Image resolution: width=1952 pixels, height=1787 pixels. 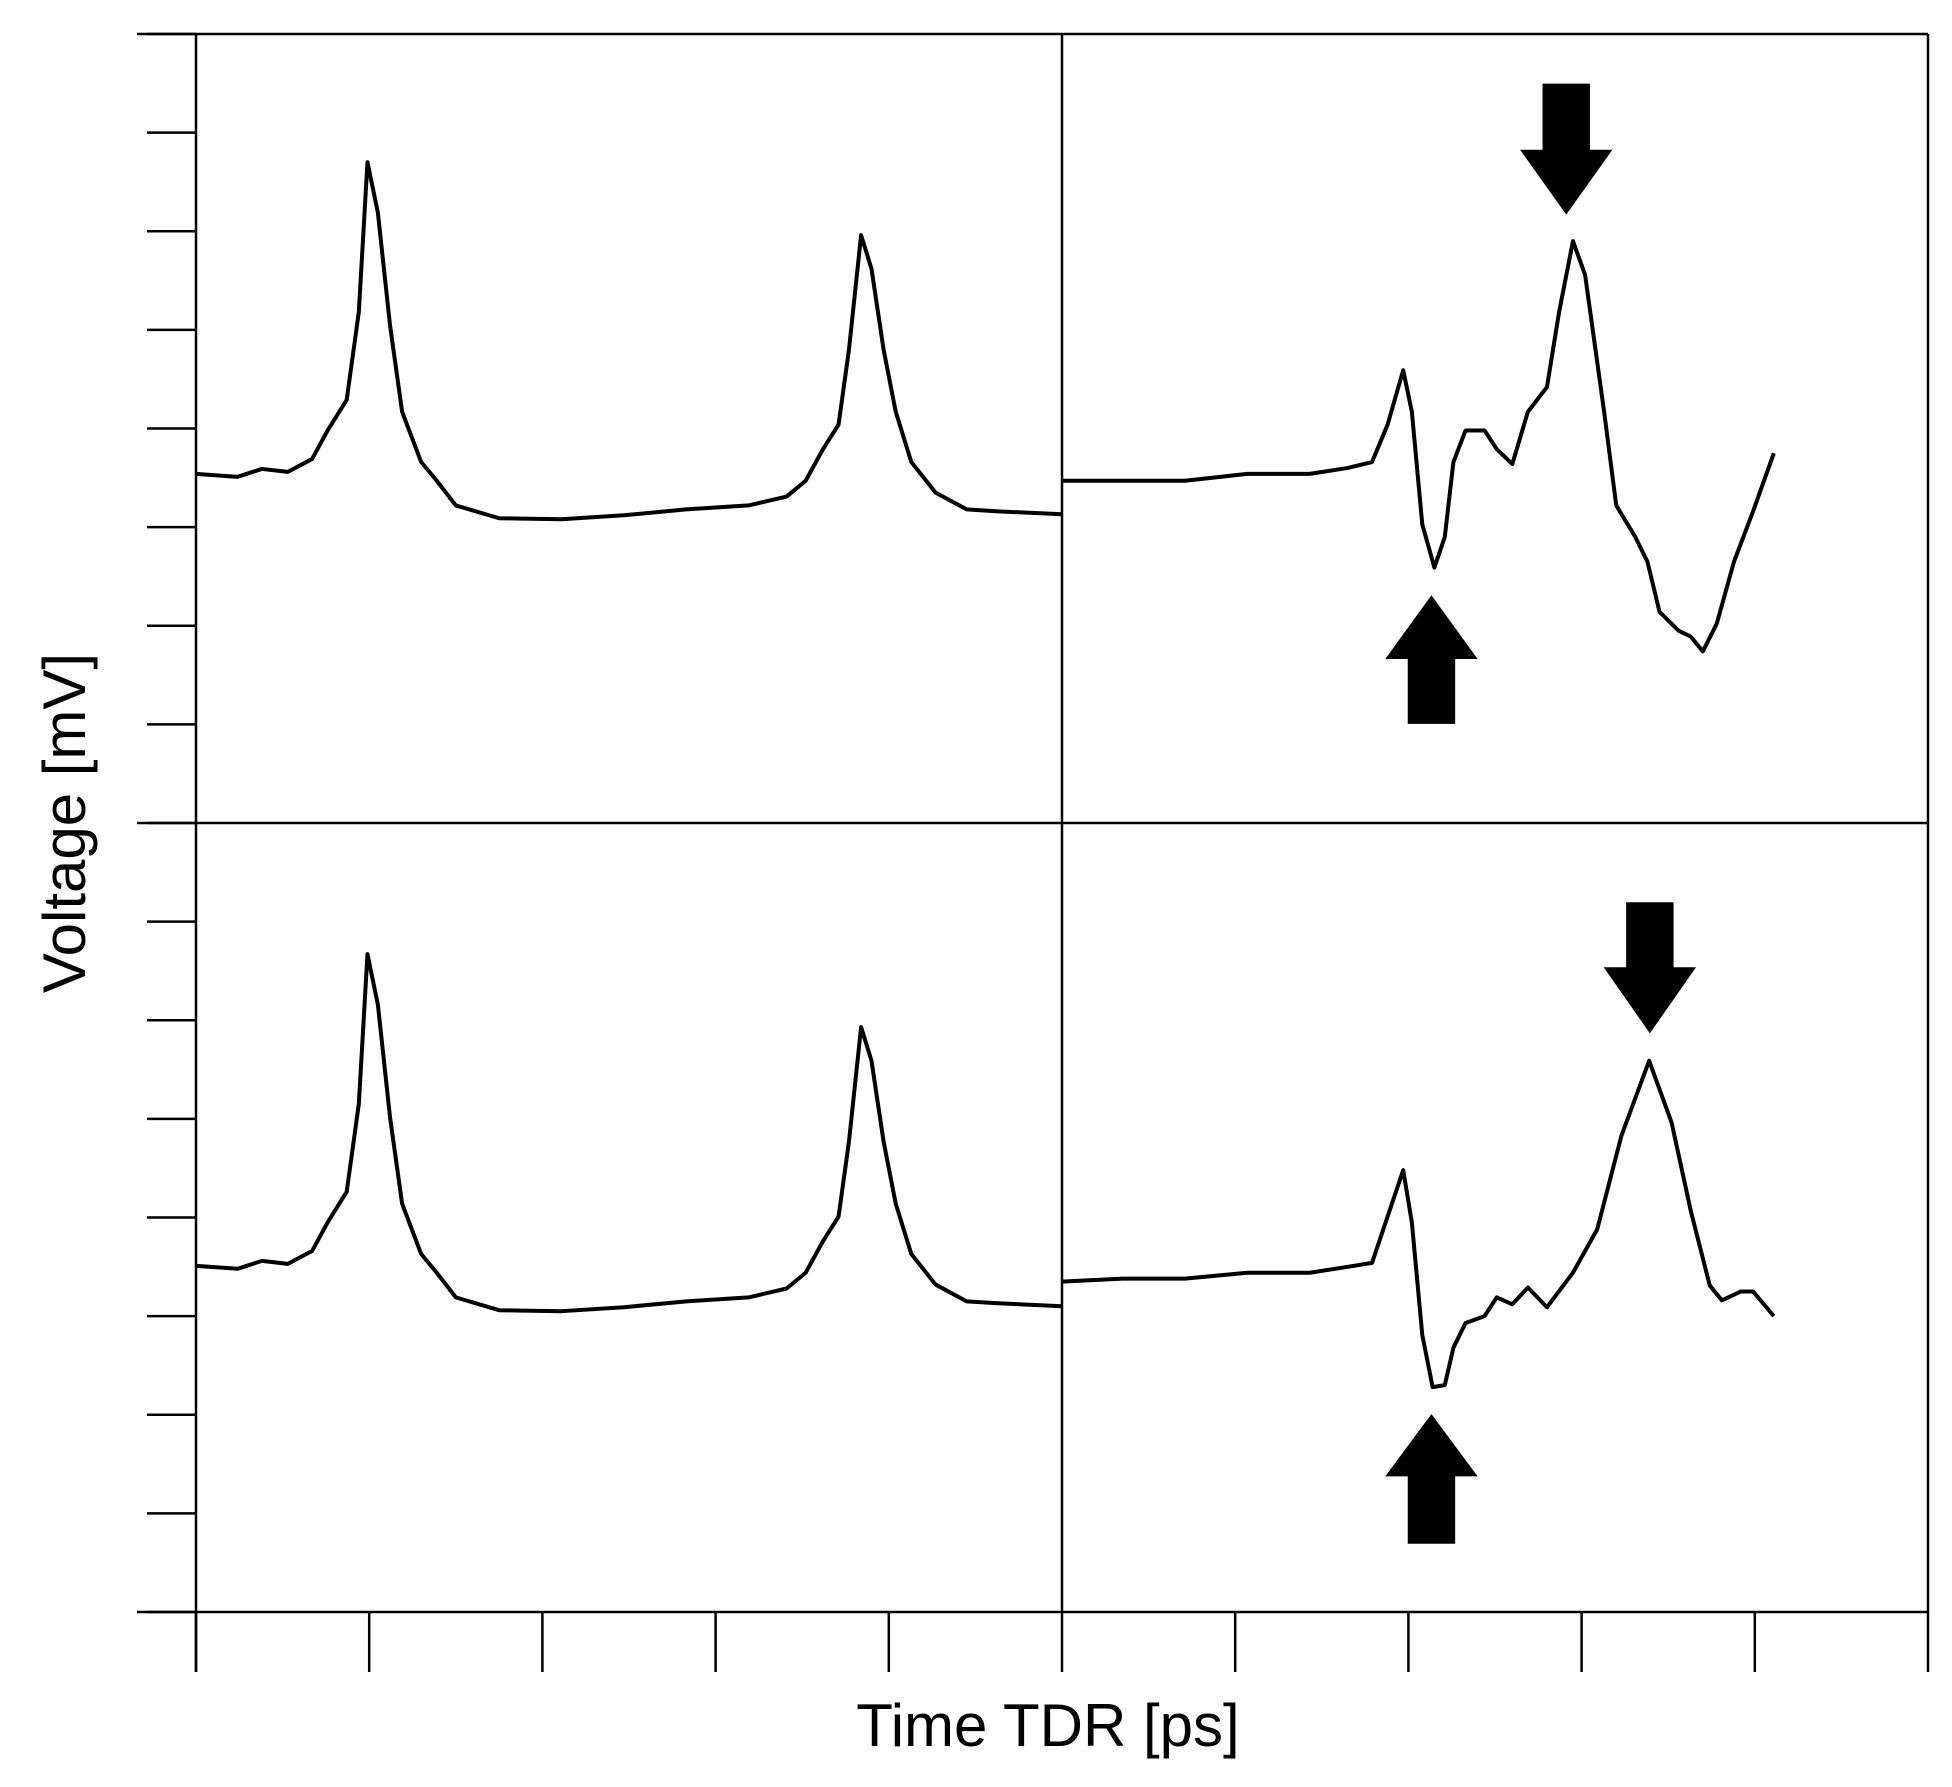 What do you see at coordinates (1047, 1725) in the screenshot?
I see `x-axis-label: Time TDR [ps]` at bounding box center [1047, 1725].